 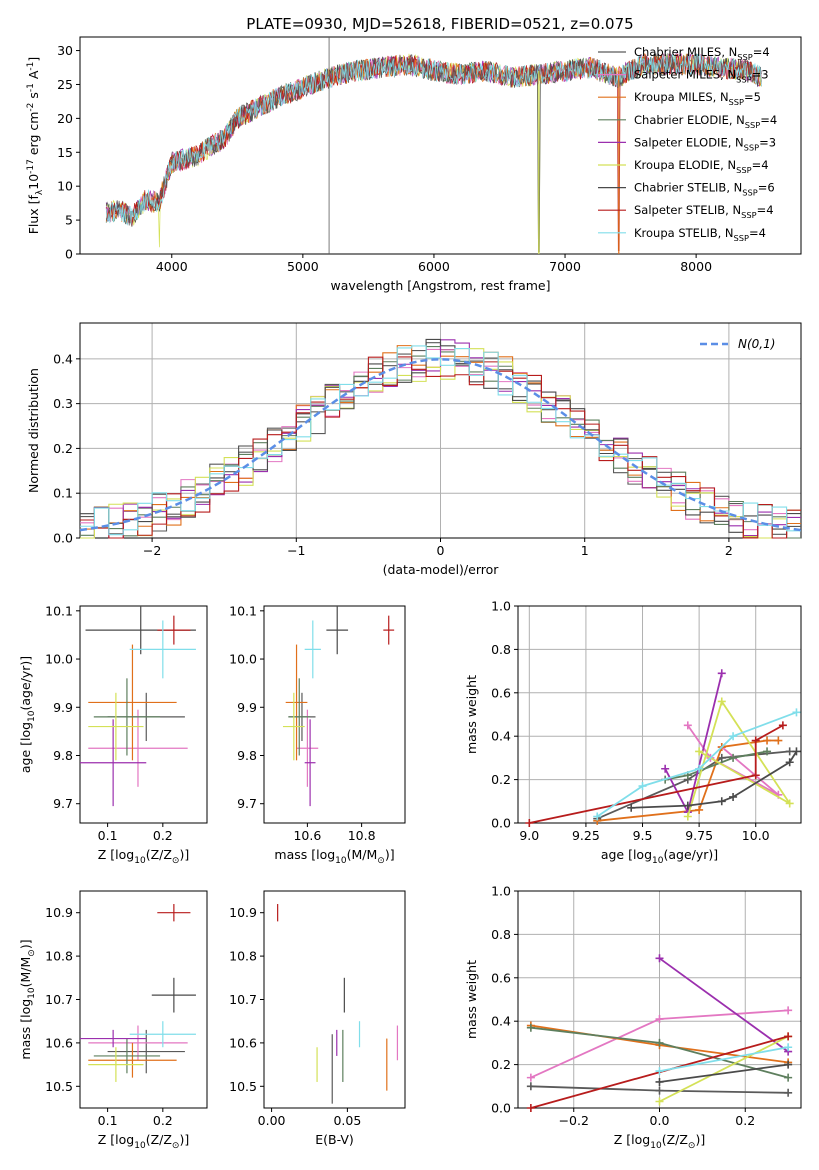 What do you see at coordinates (63, 493) in the screenshot?
I see `y-tick-label: 0.1` at bounding box center [63, 493].